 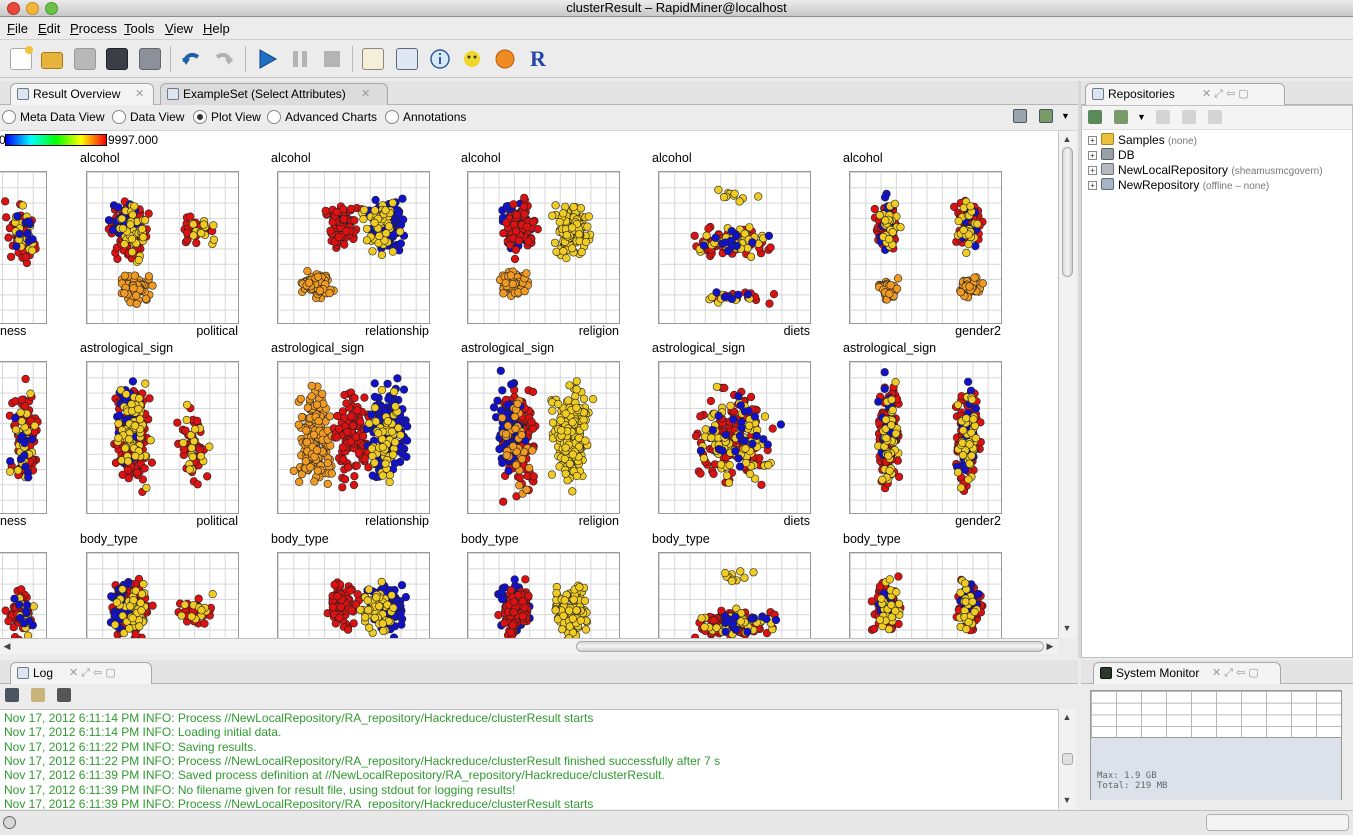 I want to click on menu-view: View, so click(x=179, y=28).